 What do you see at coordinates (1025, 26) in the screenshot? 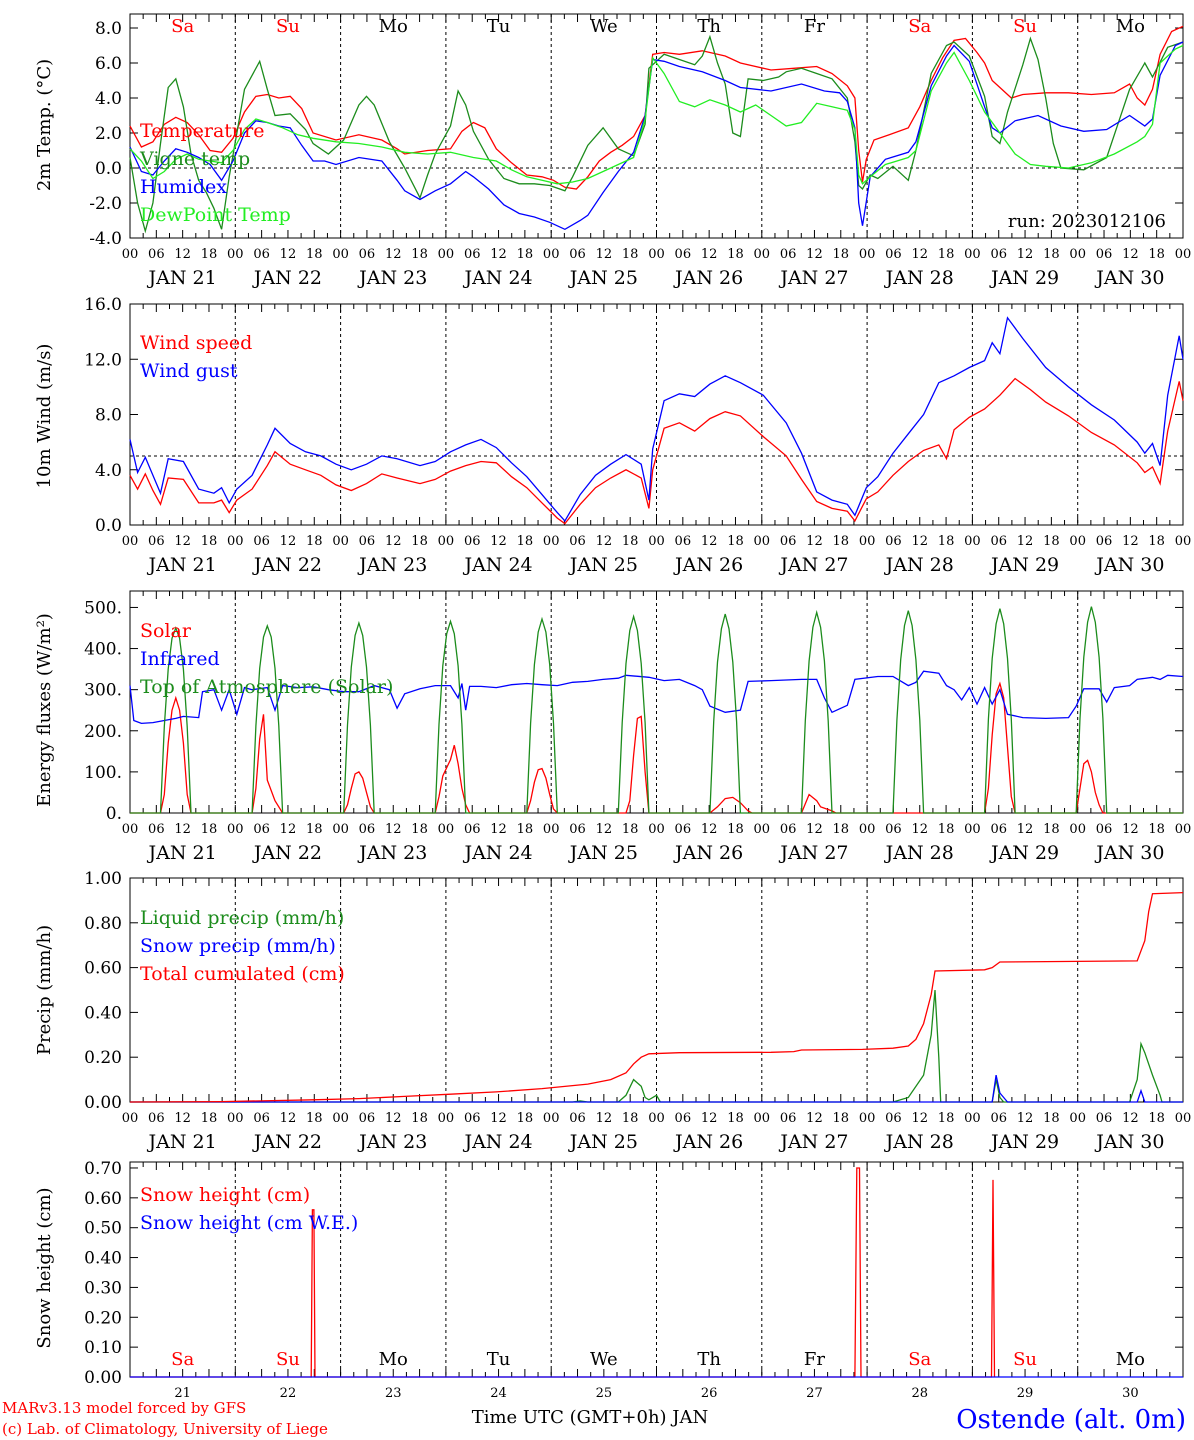
I see `weekday-label: Su` at bounding box center [1025, 26].